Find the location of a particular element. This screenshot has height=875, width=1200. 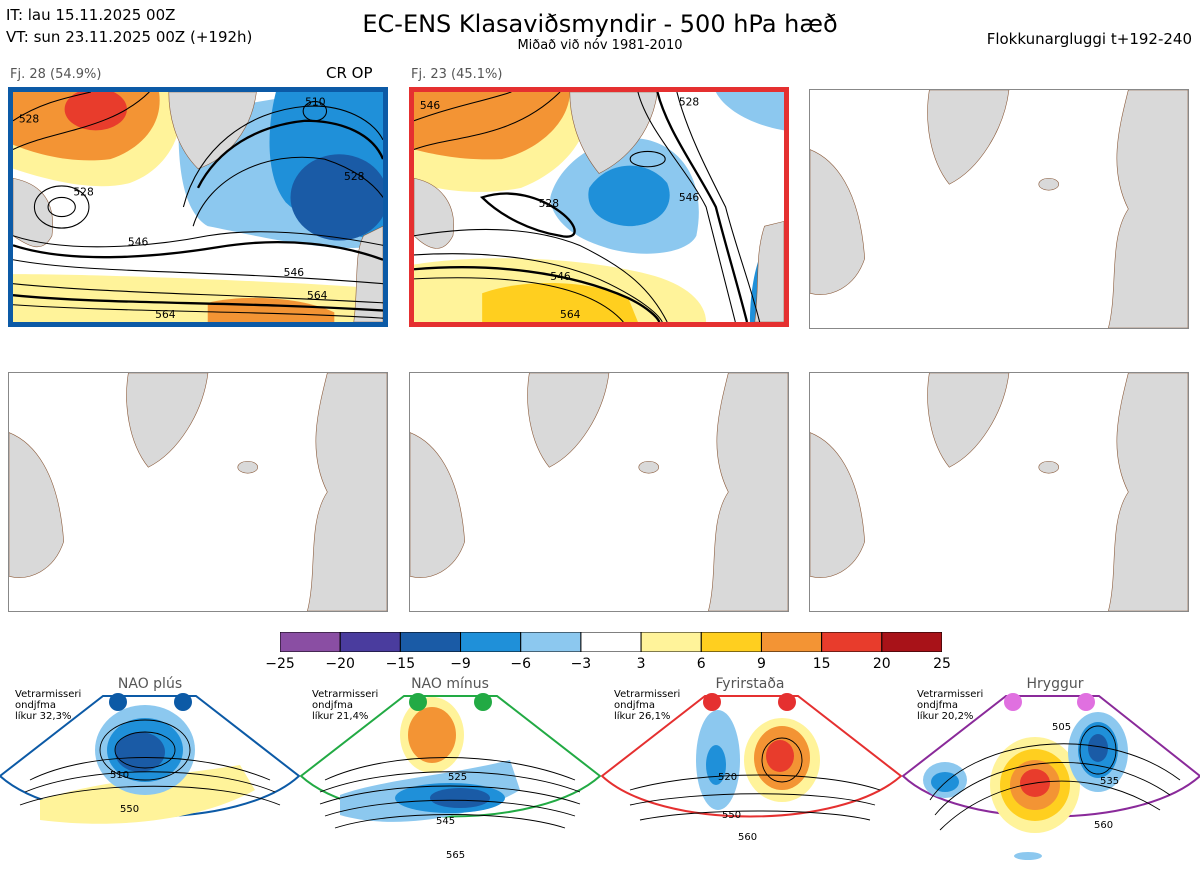

contour-label-7: 564 is located at coordinates (317, 295).